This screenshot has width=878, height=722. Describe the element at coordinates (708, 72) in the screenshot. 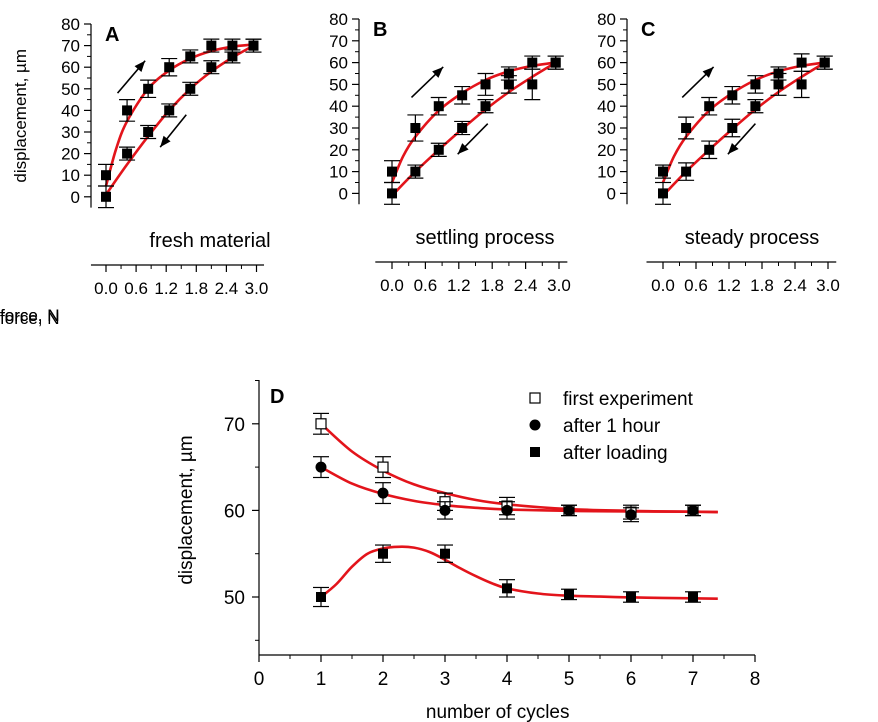

I see `loading-arrow-head` at that location.